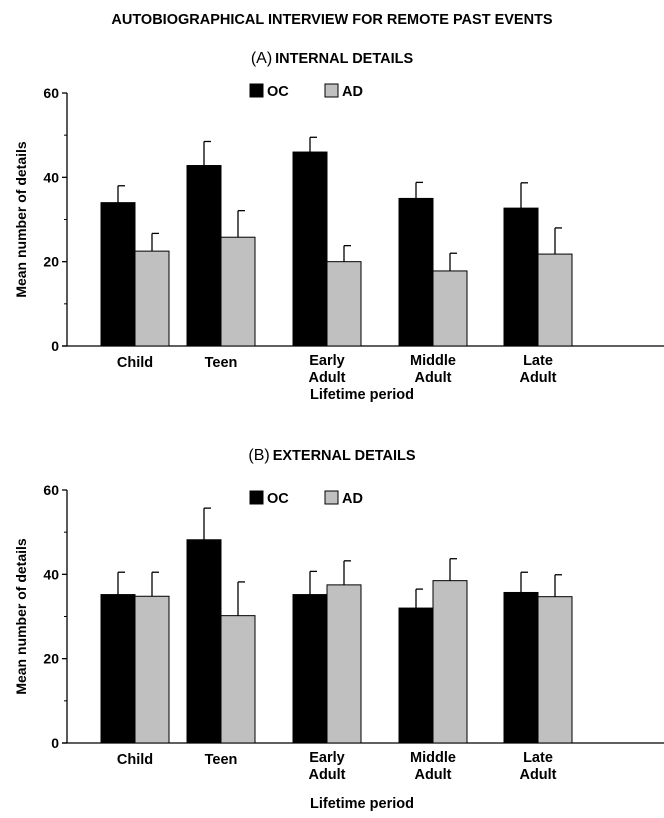 This screenshot has height=818, width=664. Describe the element at coordinates (433, 361) in the screenshot. I see `internal-x-tick-label-line: Middle` at that location.